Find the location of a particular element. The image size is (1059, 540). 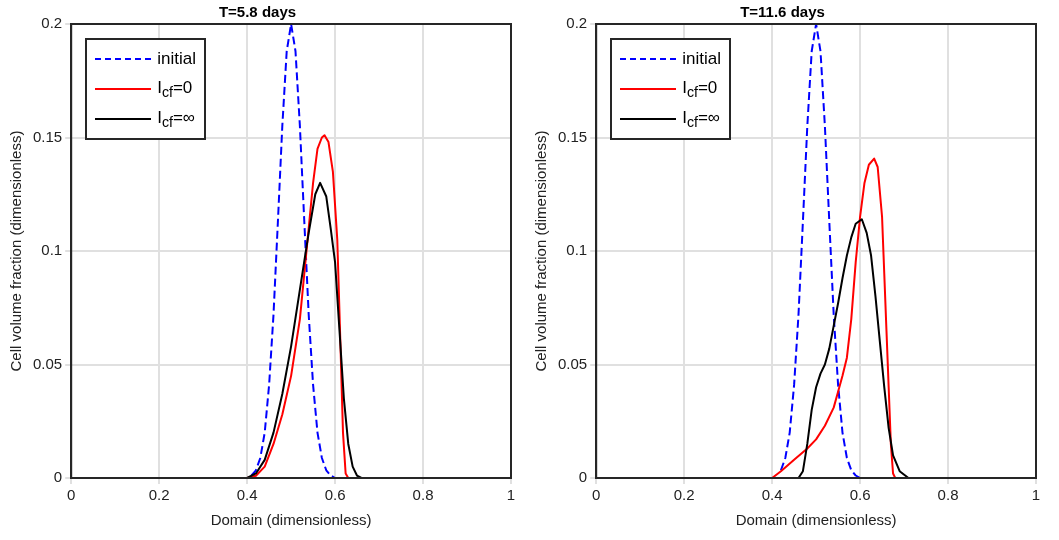

chart-title: T=11.6 days is located at coordinates (782, 12).